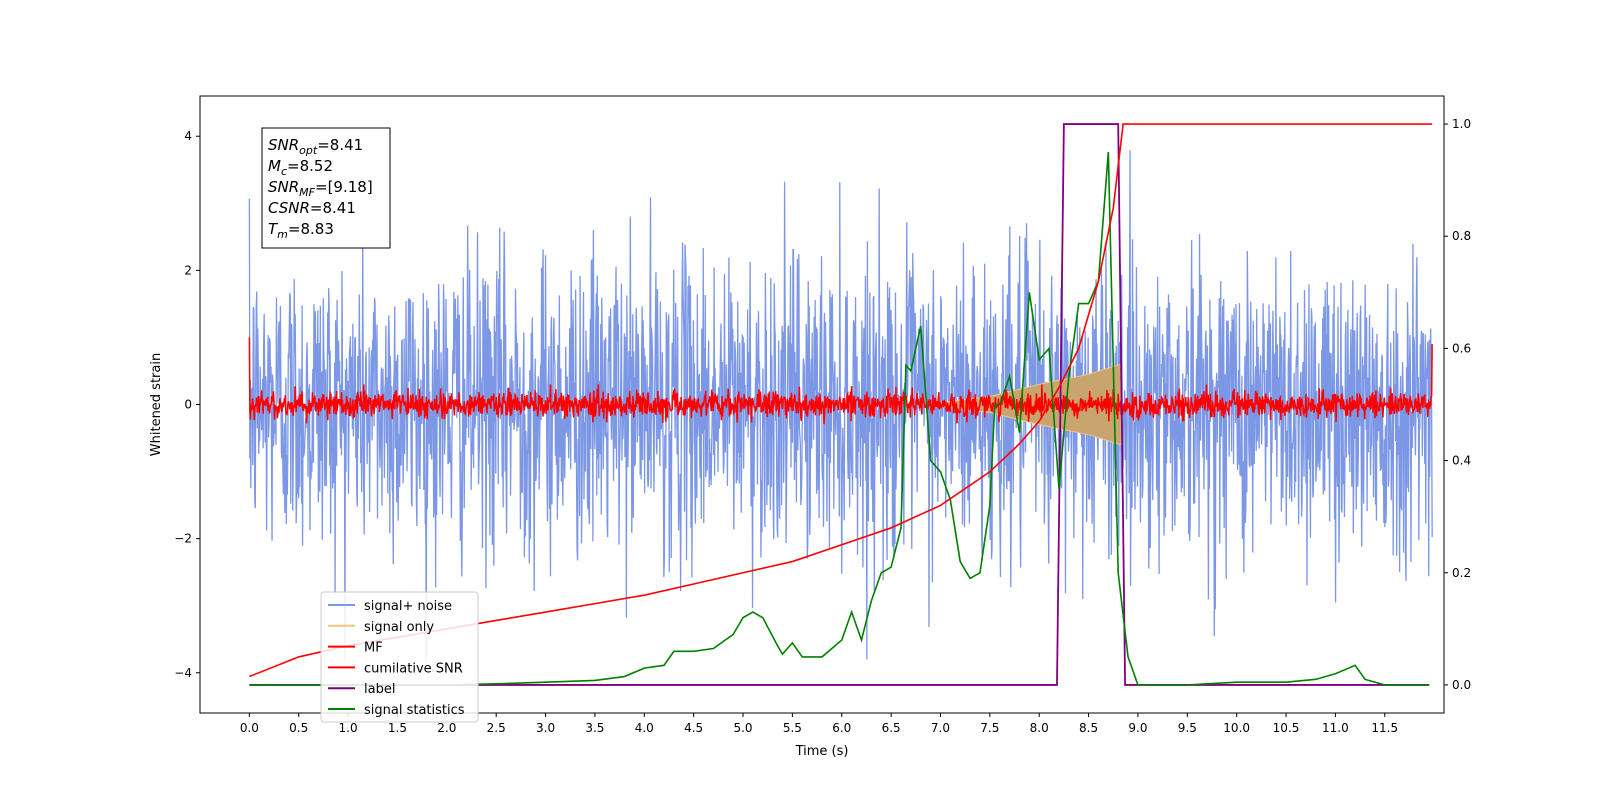 The width and height of the screenshot is (1600, 804). I want to click on info-line: SNRopt=8.41, so click(315, 146).